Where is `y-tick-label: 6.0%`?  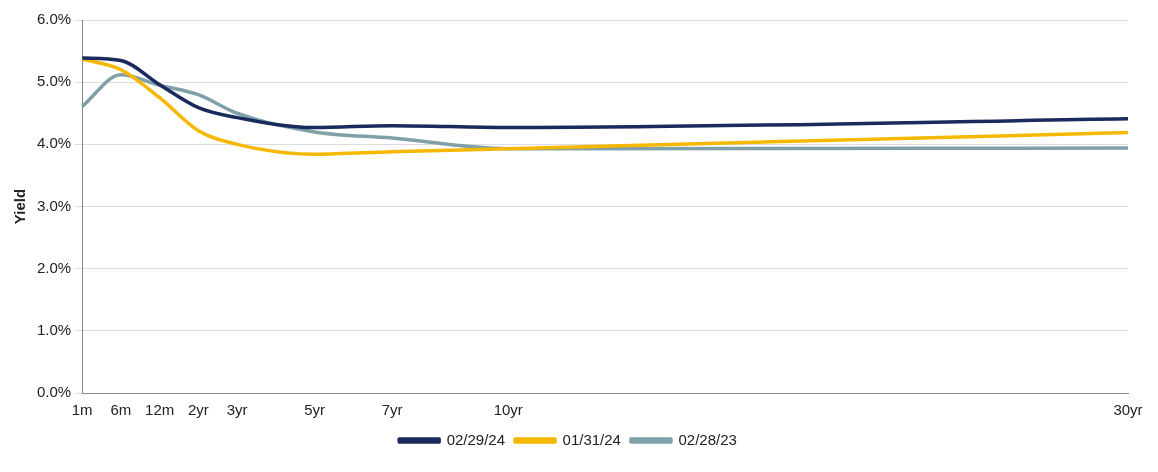 y-tick-label: 6.0% is located at coordinates (54, 19).